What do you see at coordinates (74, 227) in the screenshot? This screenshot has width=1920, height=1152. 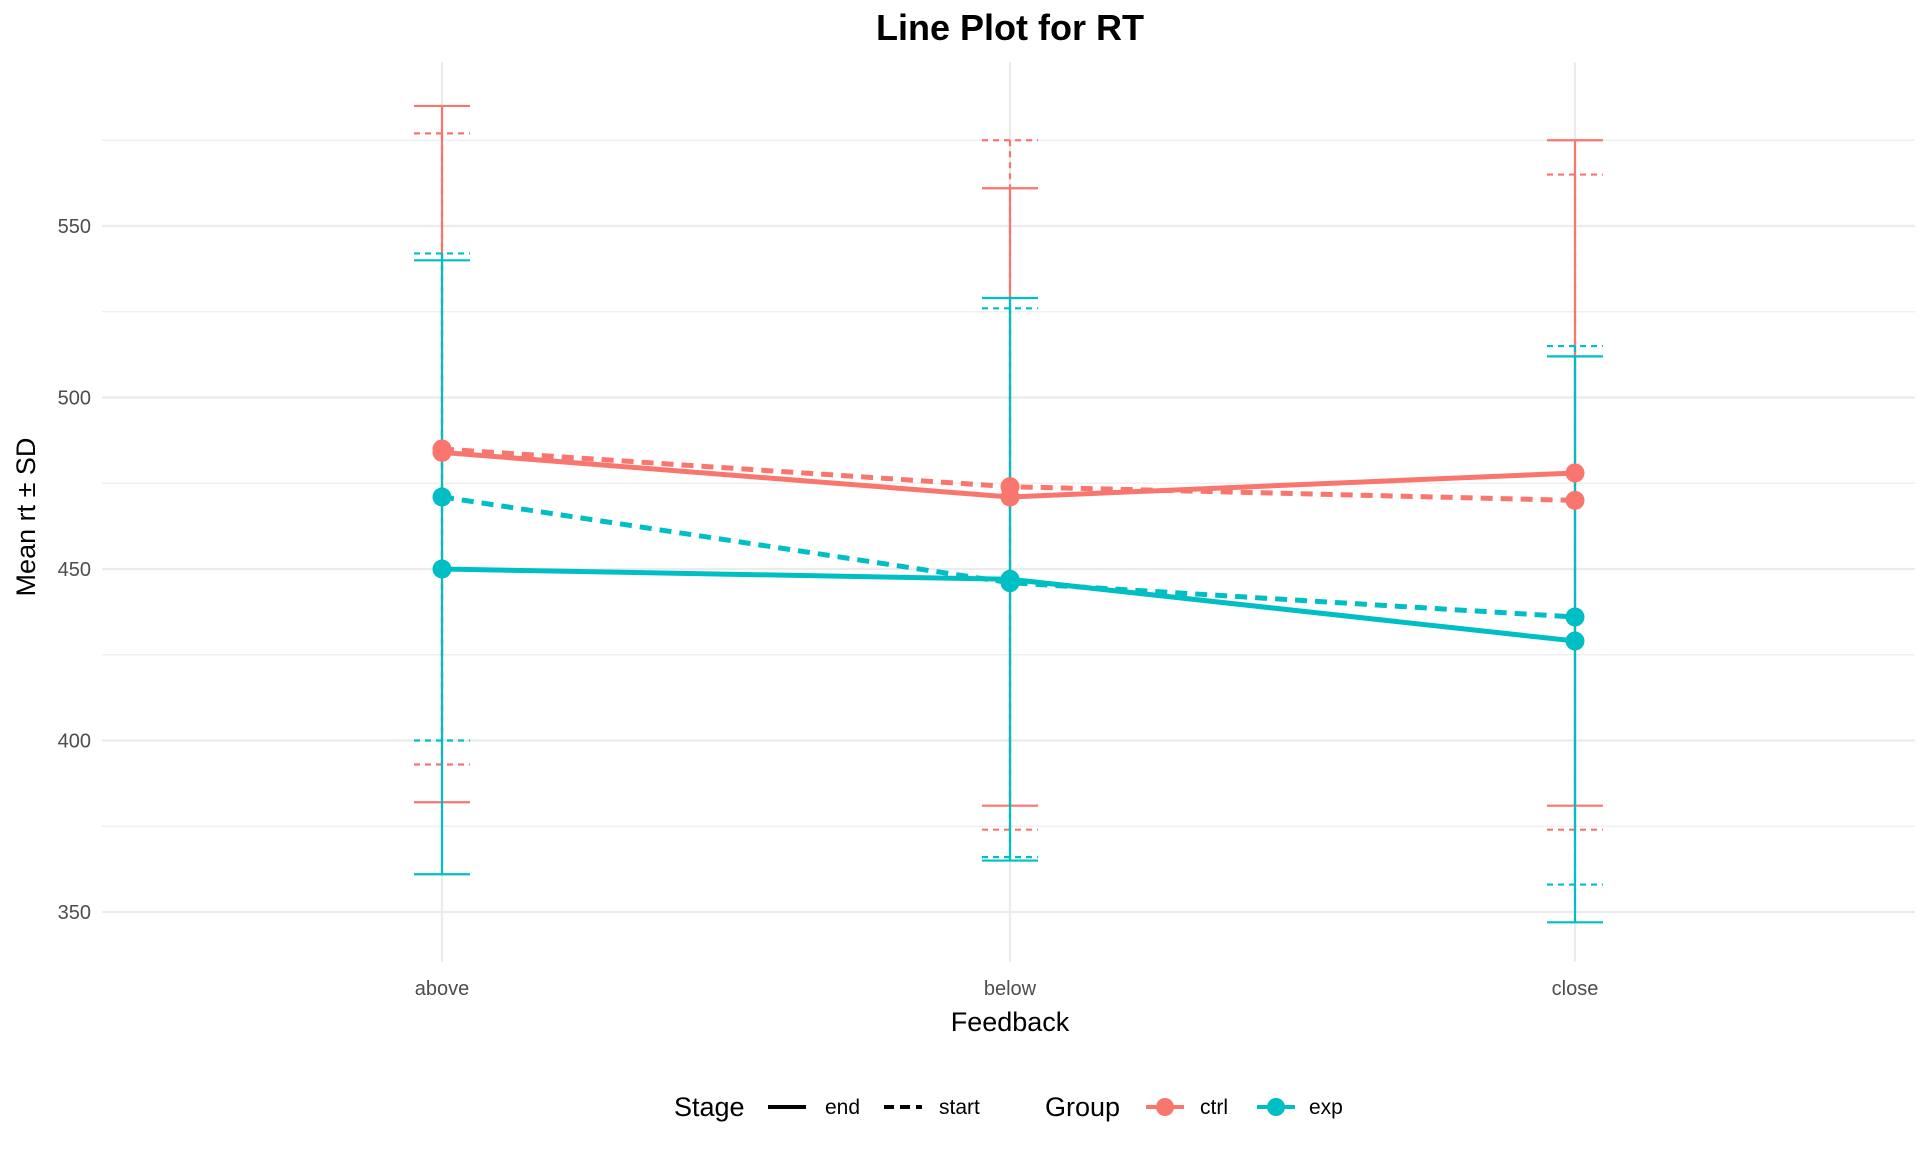 I see `y-tick-label: 550` at bounding box center [74, 227].